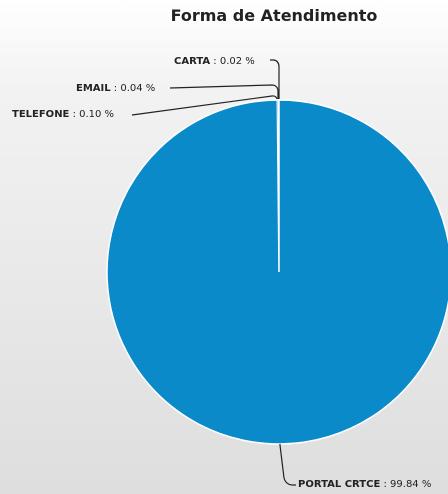  I want to click on data-label-carta: CARTA : 0.02 %, so click(214, 61).